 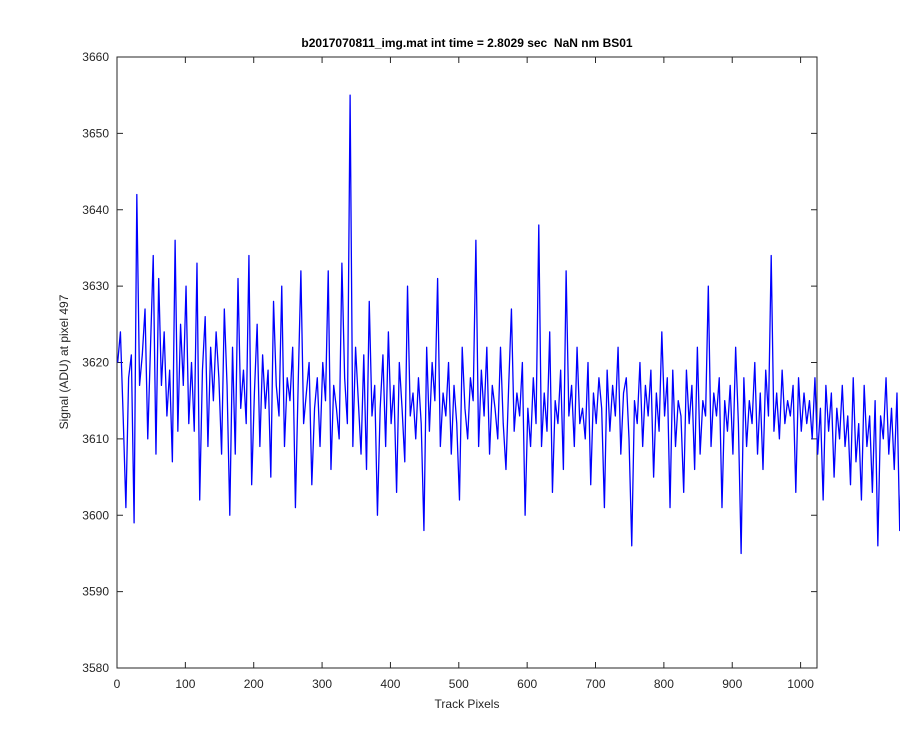 I want to click on x-tick-label: 500, so click(x=459, y=684).